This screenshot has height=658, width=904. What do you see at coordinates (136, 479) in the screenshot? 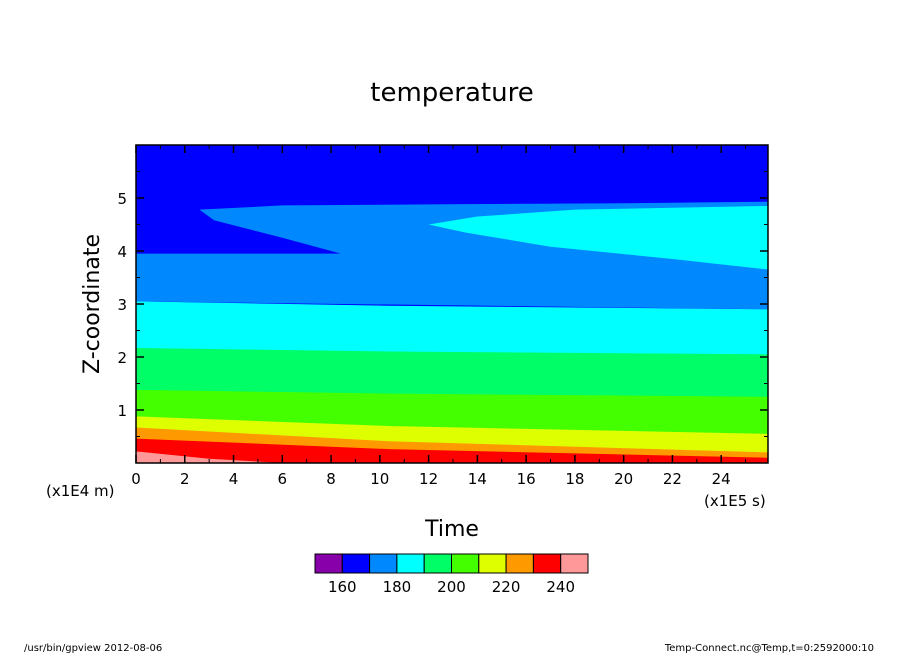
I see `x-tick-label: 0` at bounding box center [136, 479].